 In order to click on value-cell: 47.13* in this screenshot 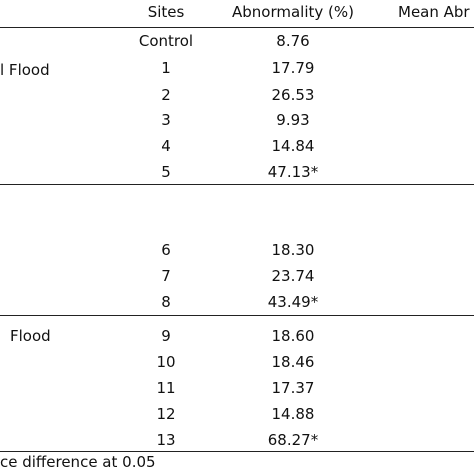, I will do `click(293, 172)`.